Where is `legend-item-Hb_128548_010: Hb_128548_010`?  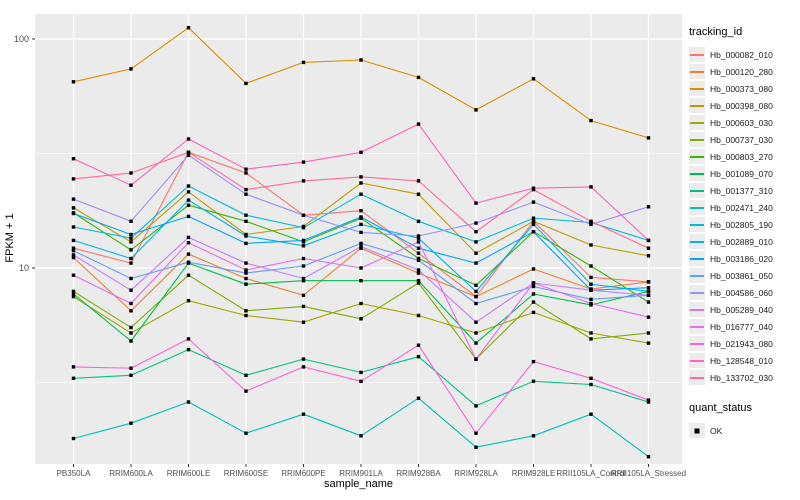 legend-item-Hb_128548_010: Hb_128548_010 is located at coordinates (744, 360).